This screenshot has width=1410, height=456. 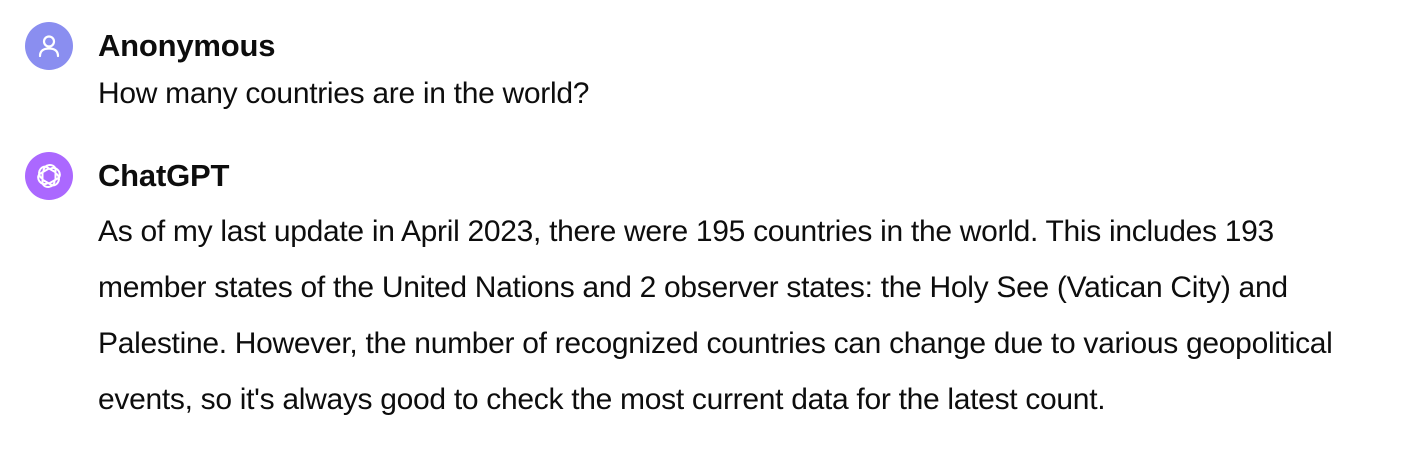 I want to click on assistant-avatar, so click(x=49, y=176).